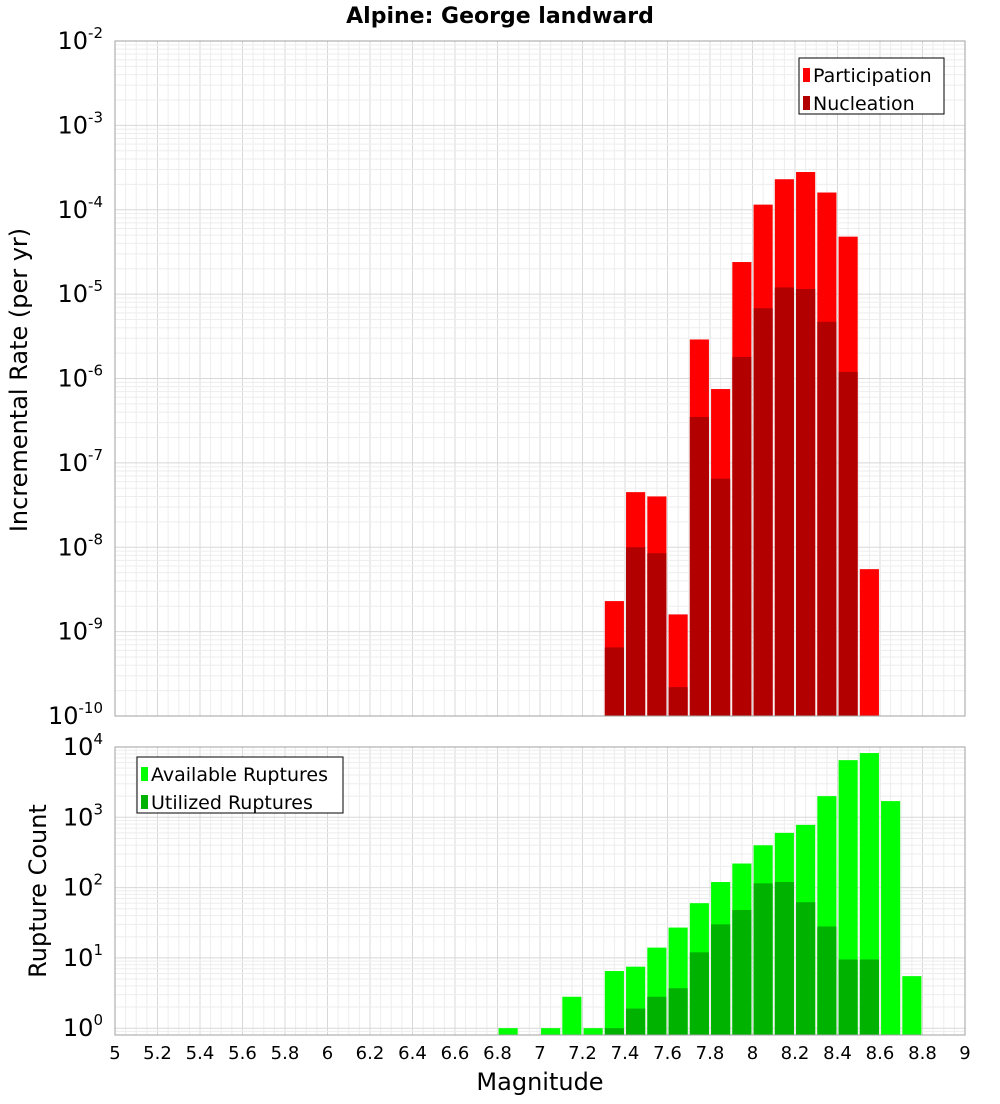  I want to click on series-utilized-ruptures, so click(741, 958).